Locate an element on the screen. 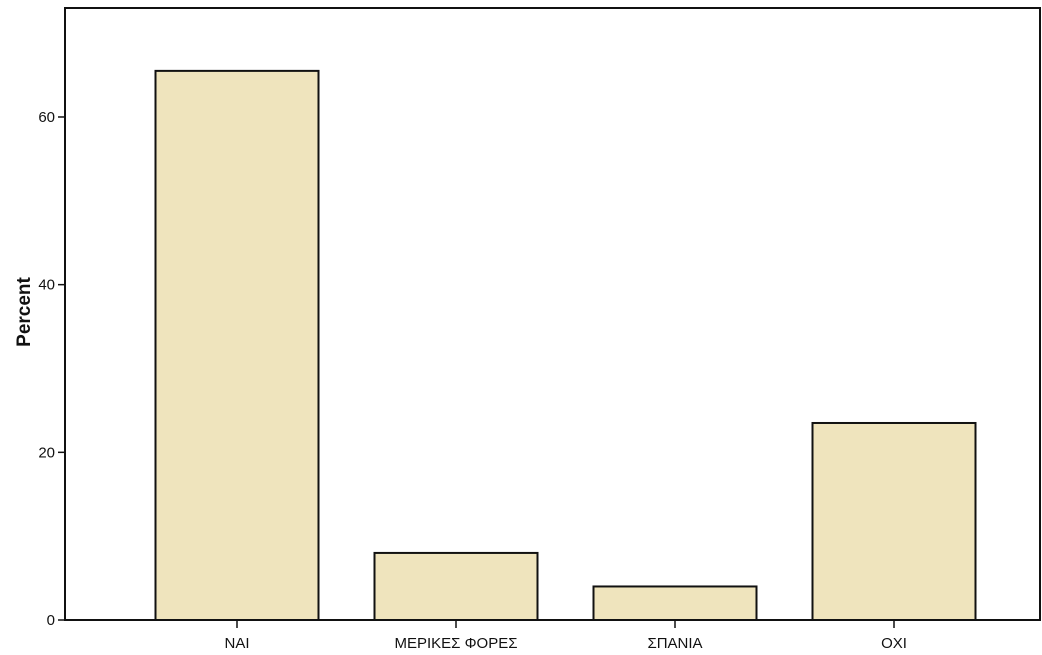 The image size is (1042, 655). x-tick-label: ΜΕΡΙΚΕΣ ΦΟΡΕΣ is located at coordinates (455, 643).